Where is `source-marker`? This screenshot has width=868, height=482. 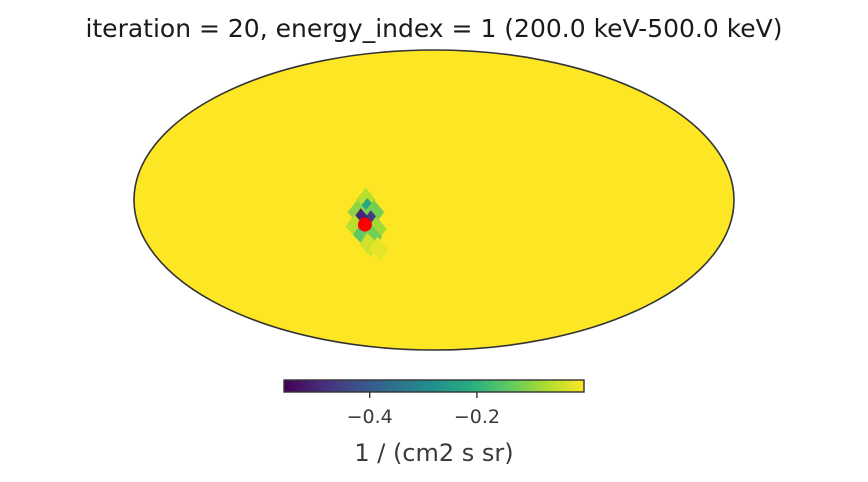
source-marker is located at coordinates (364, 224).